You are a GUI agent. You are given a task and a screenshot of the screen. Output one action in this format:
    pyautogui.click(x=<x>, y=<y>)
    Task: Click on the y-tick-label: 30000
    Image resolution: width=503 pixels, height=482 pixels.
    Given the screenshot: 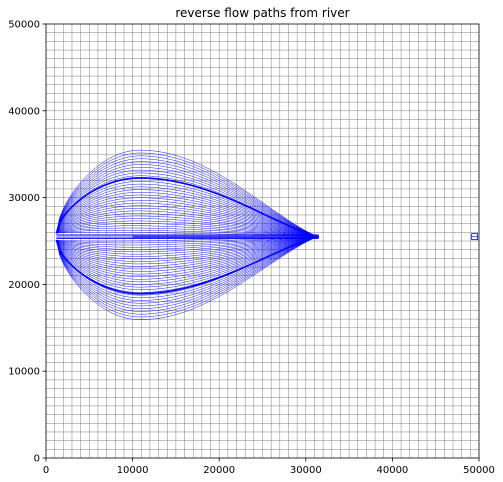 What is the action you would take?
    pyautogui.click(x=24, y=198)
    